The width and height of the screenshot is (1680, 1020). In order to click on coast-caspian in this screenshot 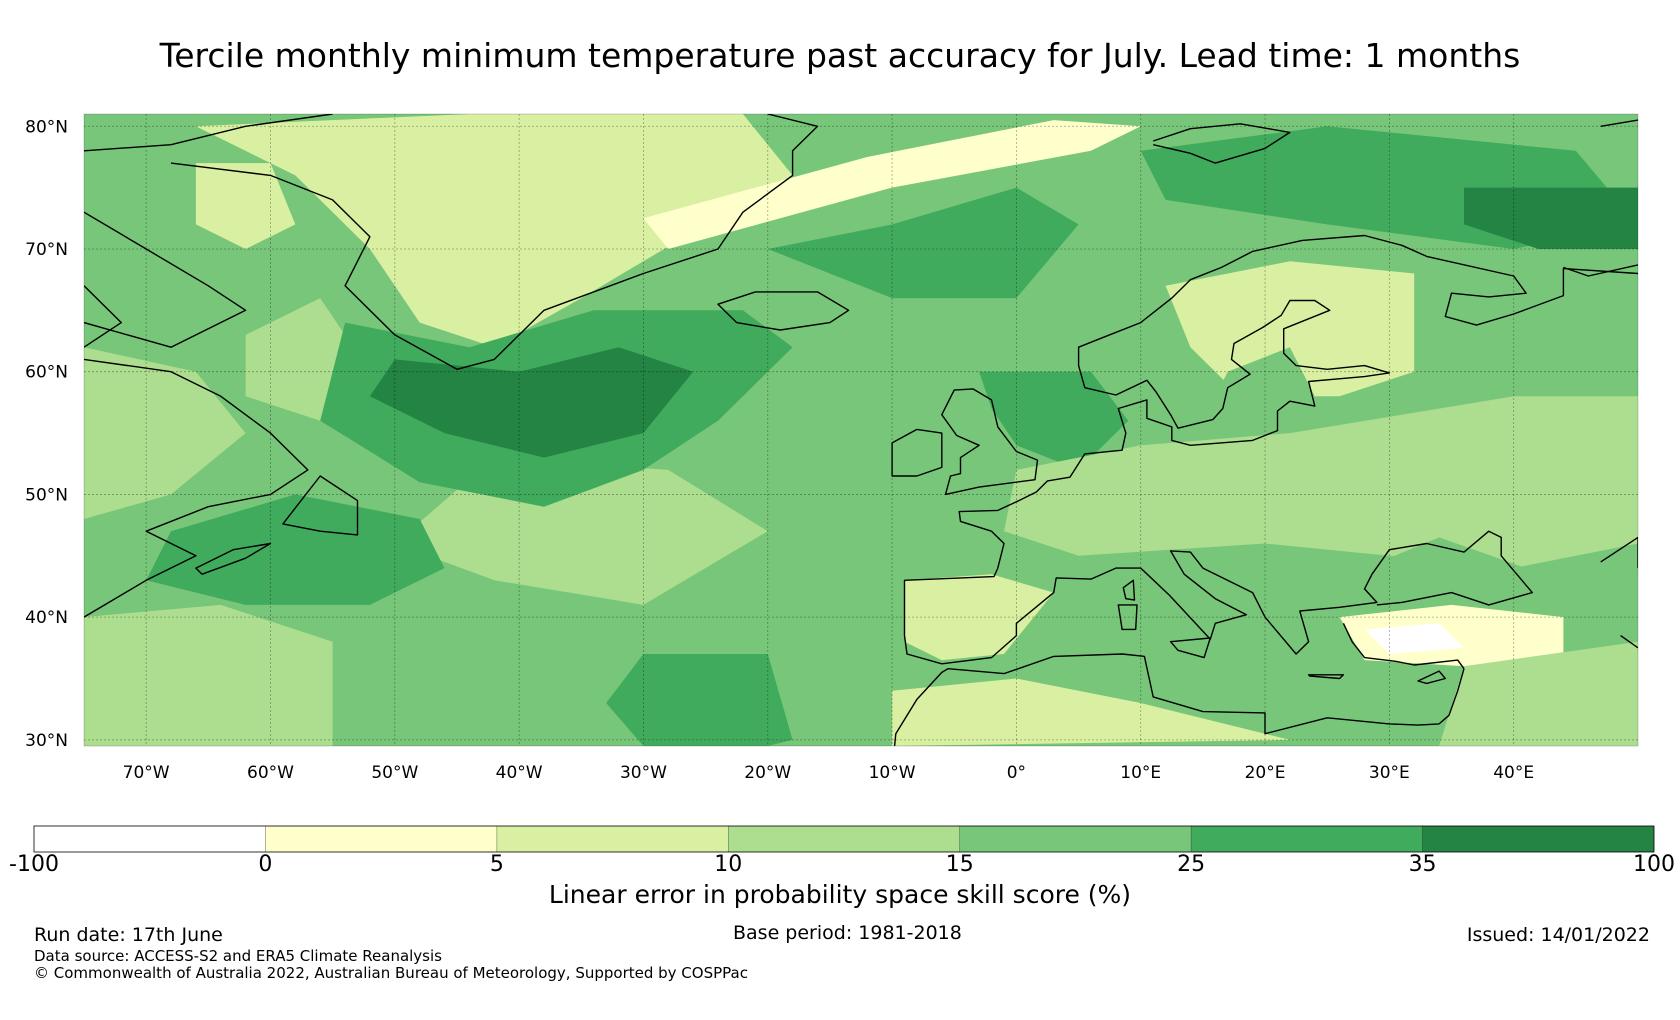, I will do `click(1619, 552)`.